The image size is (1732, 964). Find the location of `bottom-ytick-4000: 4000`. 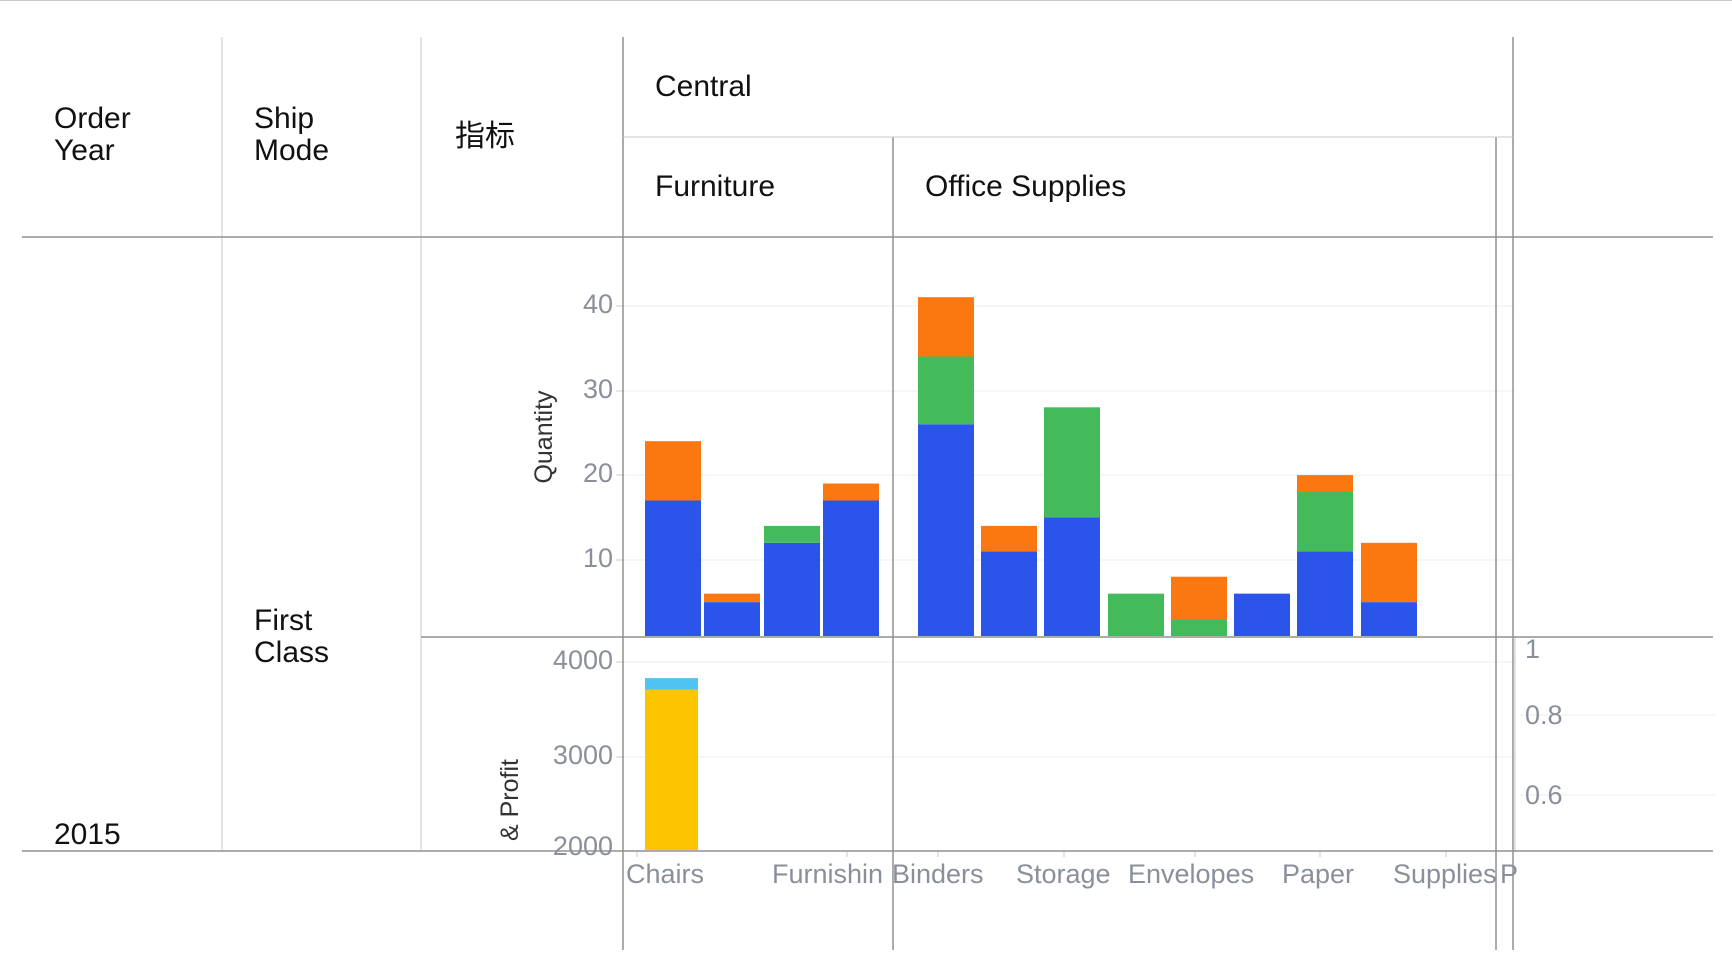

bottom-ytick-4000: 4000 is located at coordinates (583, 660).